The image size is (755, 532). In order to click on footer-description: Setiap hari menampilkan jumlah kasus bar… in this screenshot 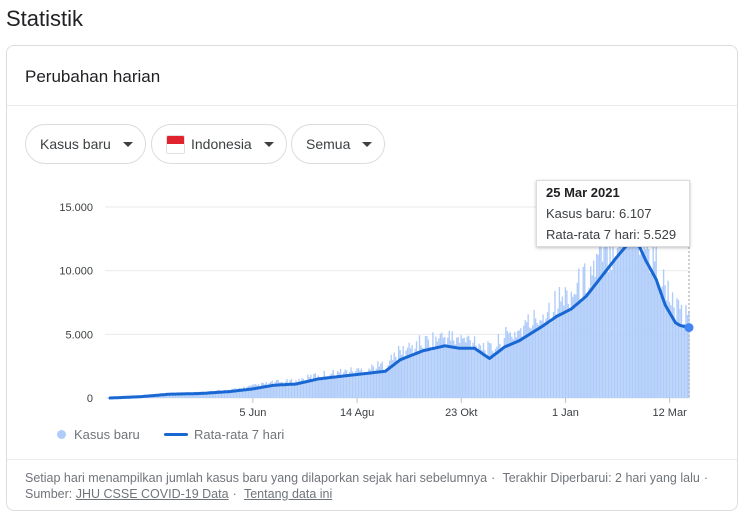, I will do `click(256, 478)`.